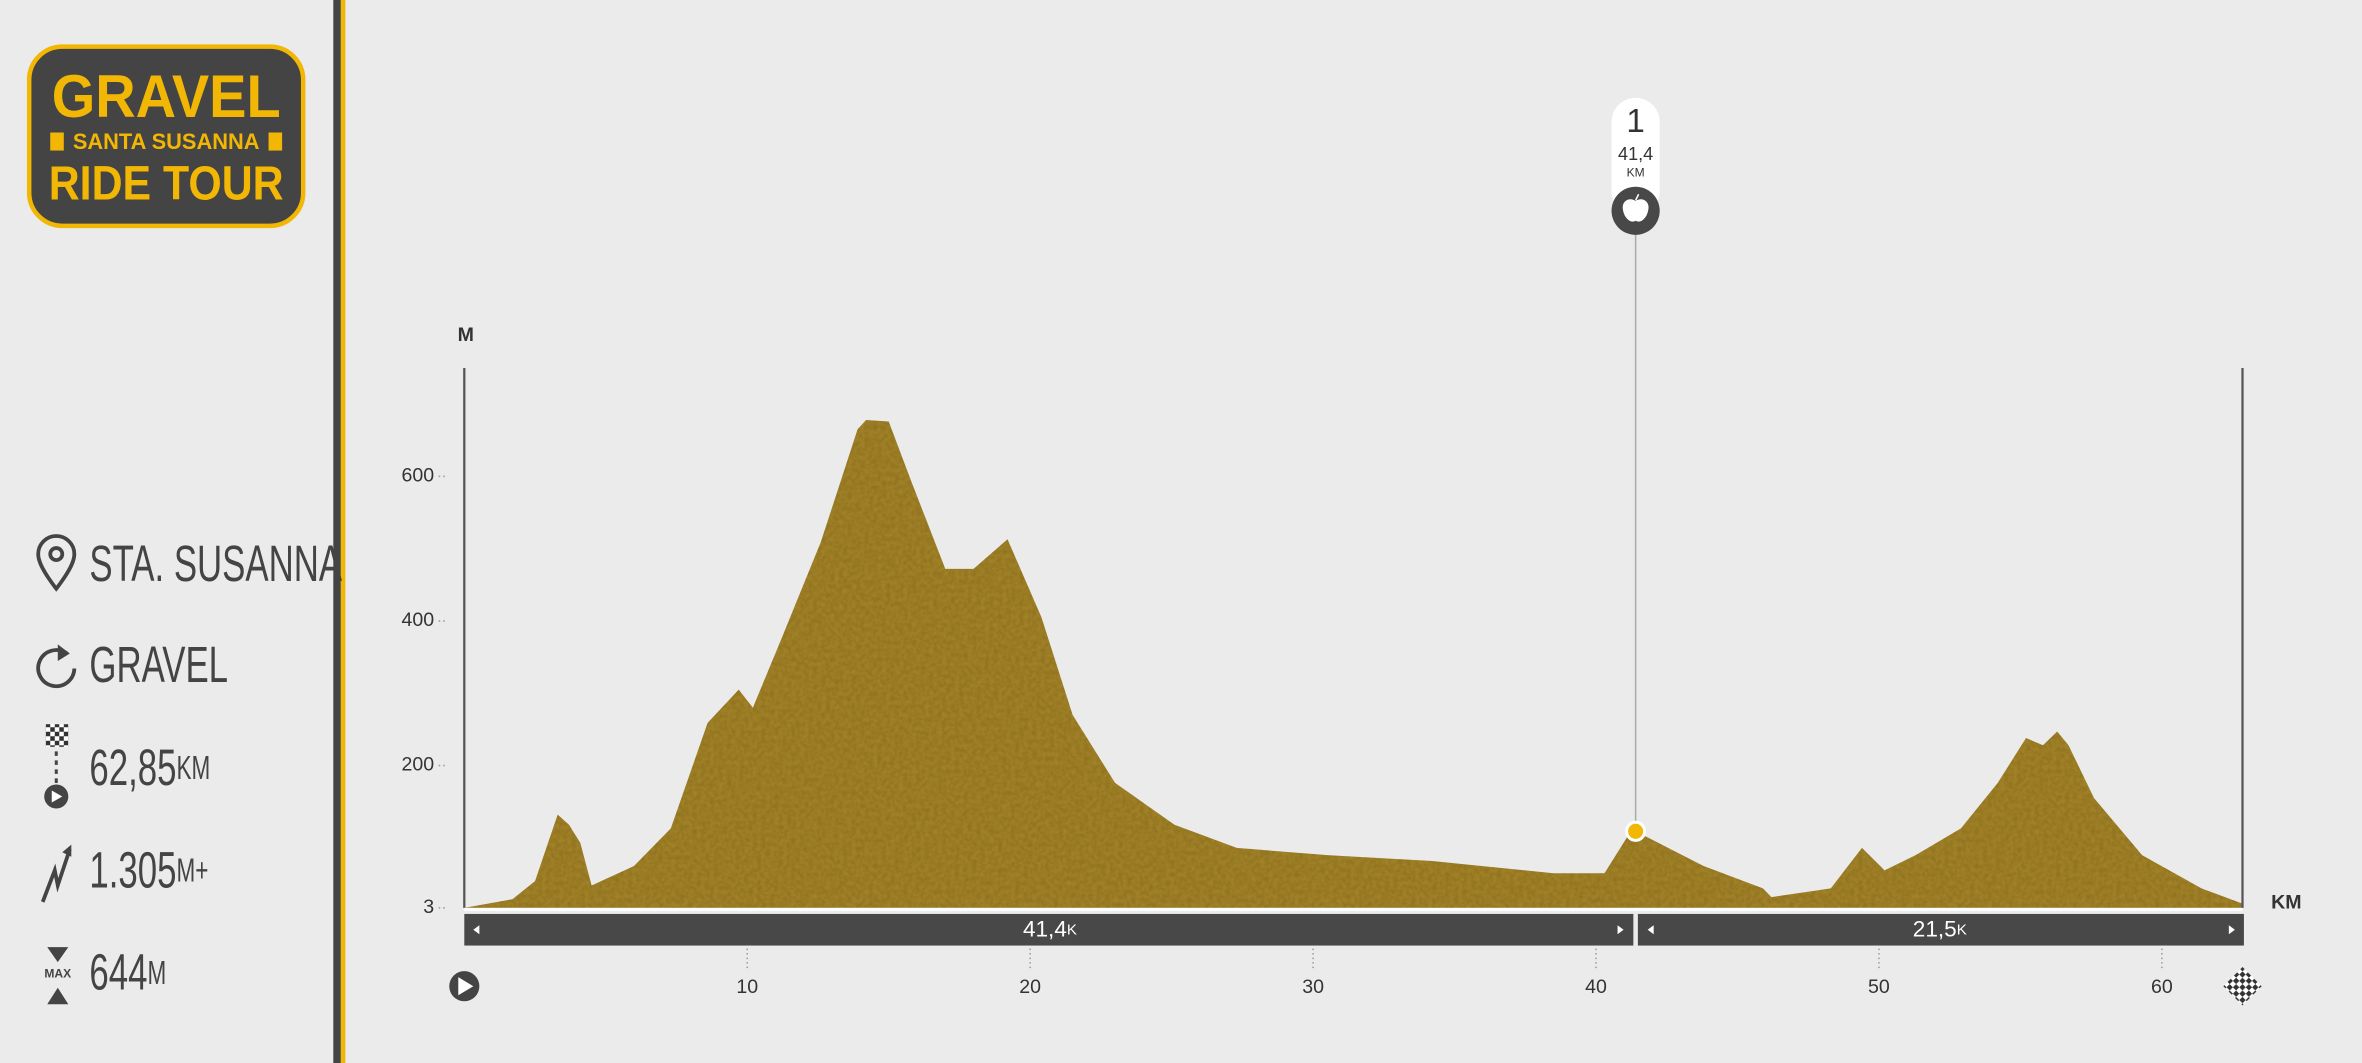 The height and width of the screenshot is (1063, 2362). Describe the element at coordinates (1635, 207) in the screenshot. I see `apple-icon` at that location.